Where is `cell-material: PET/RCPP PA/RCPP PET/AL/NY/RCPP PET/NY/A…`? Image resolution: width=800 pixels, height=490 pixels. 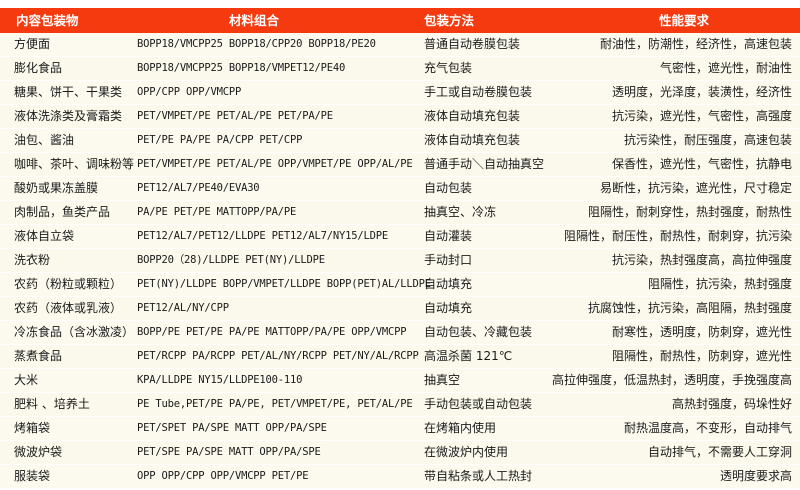 cell-material: PET/RCPP PA/RCPP PET/AL/NY/RCPP PET/NY/A… is located at coordinates (278, 356).